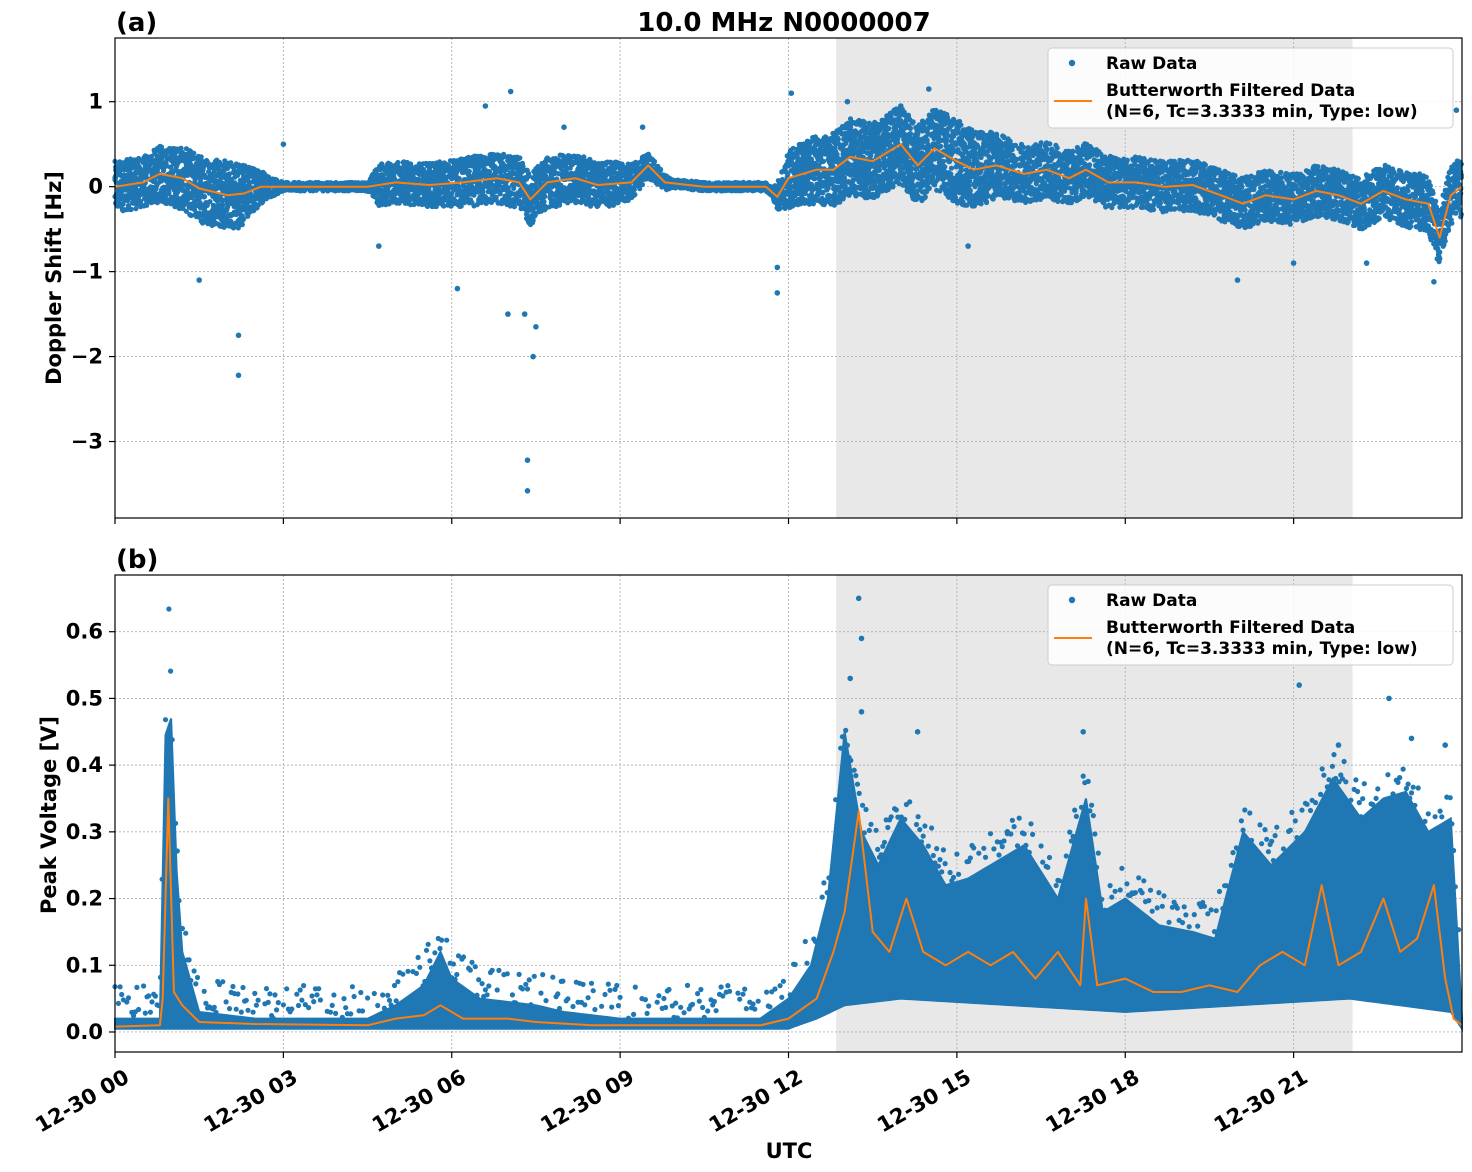 This screenshot has width=1472, height=1172. Describe the element at coordinates (783, 23) in the screenshot. I see `chart-title: 10.0 MHz N0000007` at that location.